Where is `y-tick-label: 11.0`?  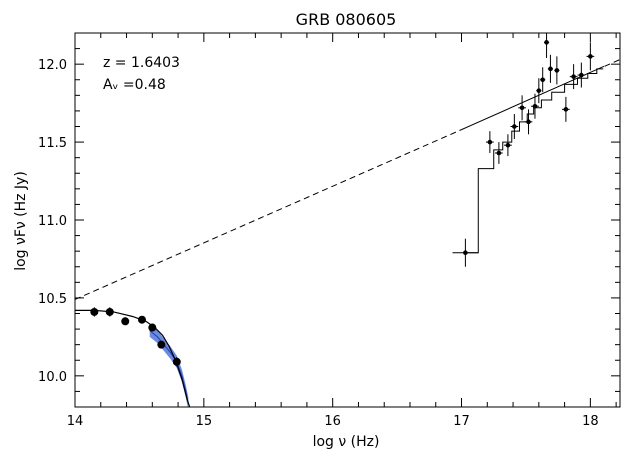 y-tick-label: 11.0 is located at coordinates (52, 221).